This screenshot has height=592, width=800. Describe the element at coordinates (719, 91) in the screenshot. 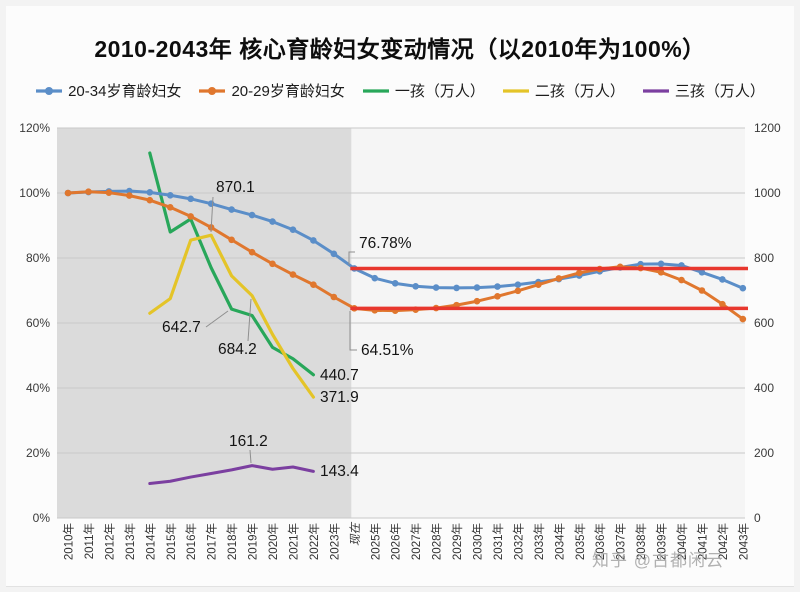

I see `legend-label: 三孩（万人）` at that location.